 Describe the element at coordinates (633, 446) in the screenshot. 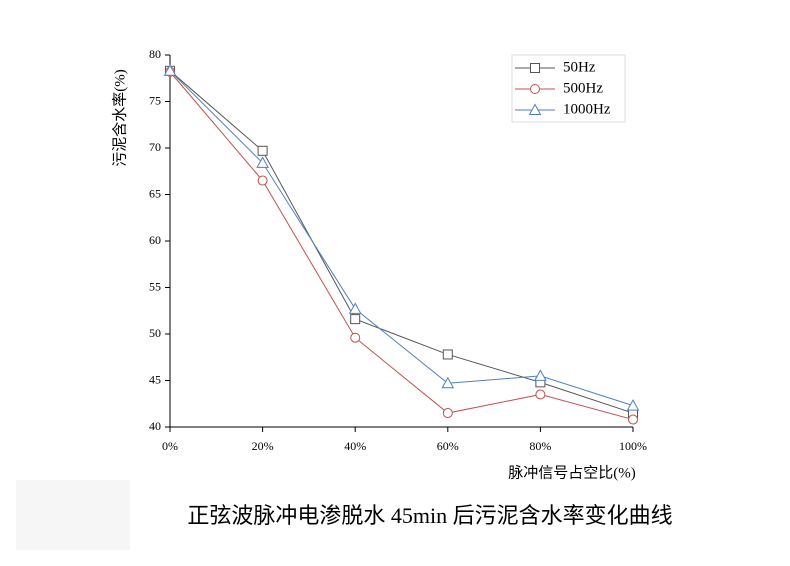

I see `x-tick-label: 100%` at that location.